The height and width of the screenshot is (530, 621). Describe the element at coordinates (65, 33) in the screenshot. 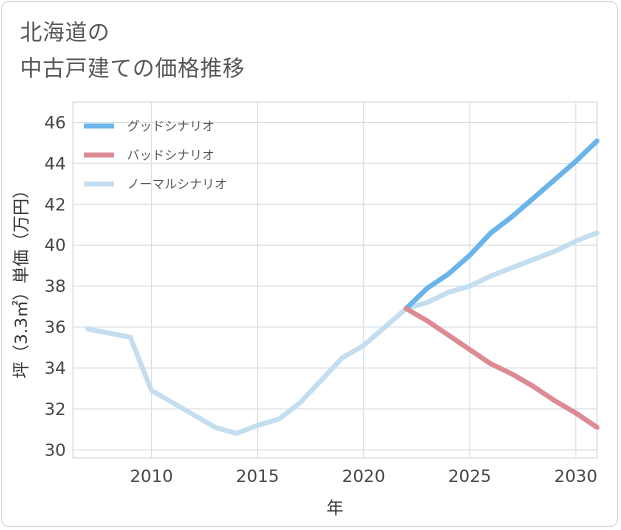

I see `chart-title-line-1: 北海道の` at that location.